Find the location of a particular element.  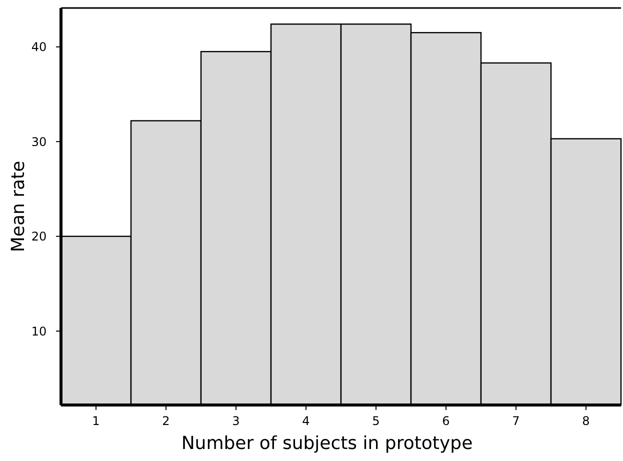

x-tick-label: 6 is located at coordinates (446, 421).